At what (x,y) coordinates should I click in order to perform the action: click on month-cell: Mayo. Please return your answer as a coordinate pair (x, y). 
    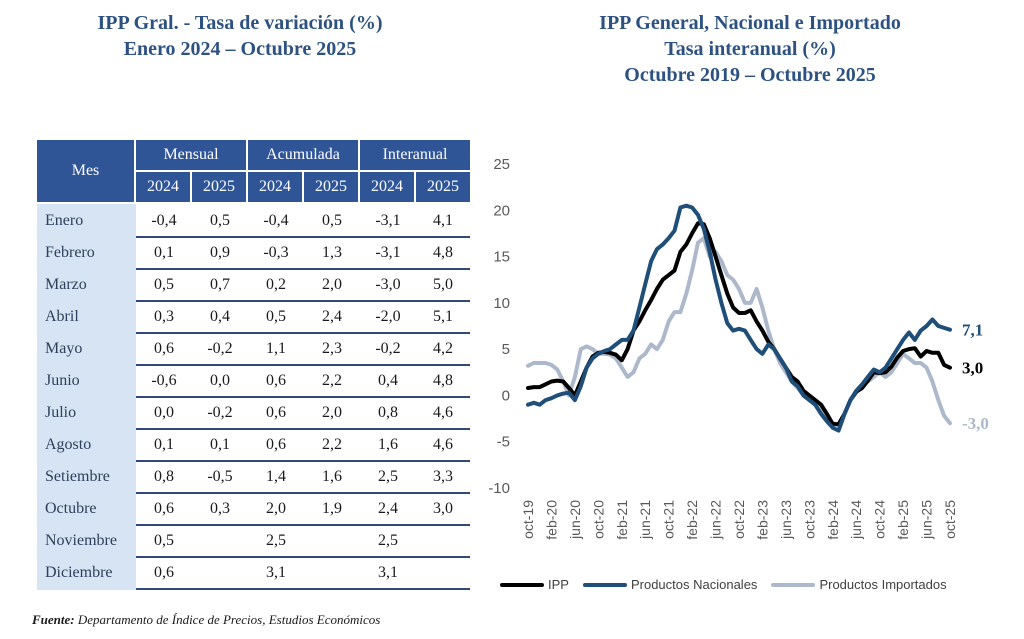
    Looking at the image, I should click on (86, 350).